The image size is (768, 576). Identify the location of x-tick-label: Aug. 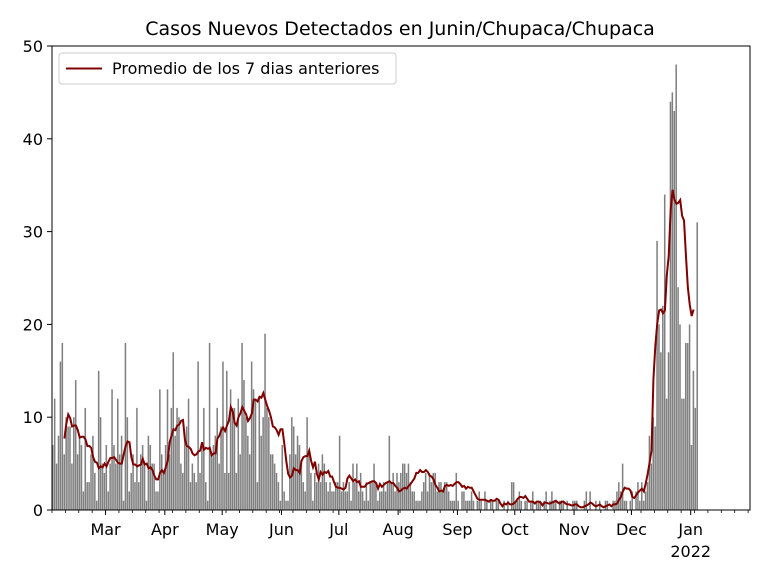
(398, 529).